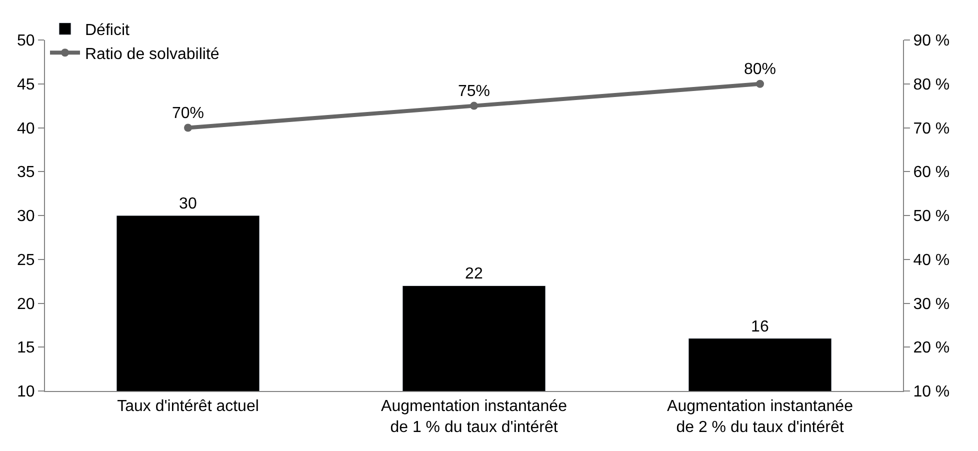 The height and width of the screenshot is (451, 978). I want to click on y-tick-label: 40, so click(26, 129).